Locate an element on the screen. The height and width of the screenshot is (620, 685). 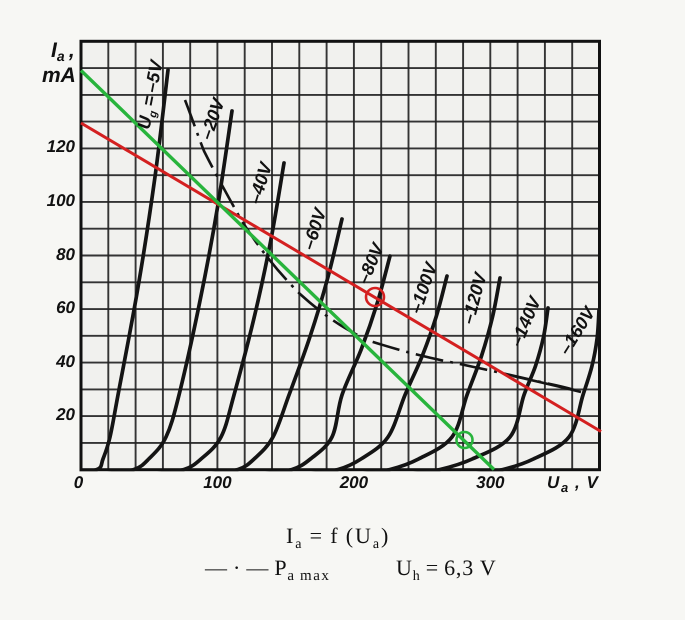
svg-text: 120 is located at coordinates (61, 146).